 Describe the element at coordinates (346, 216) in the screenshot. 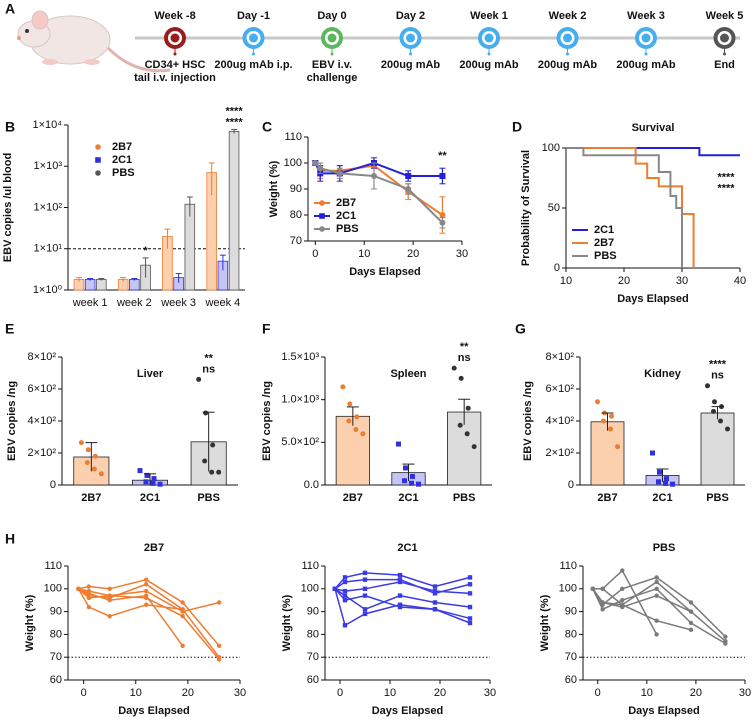

I see `legend-label: 2C1` at that location.